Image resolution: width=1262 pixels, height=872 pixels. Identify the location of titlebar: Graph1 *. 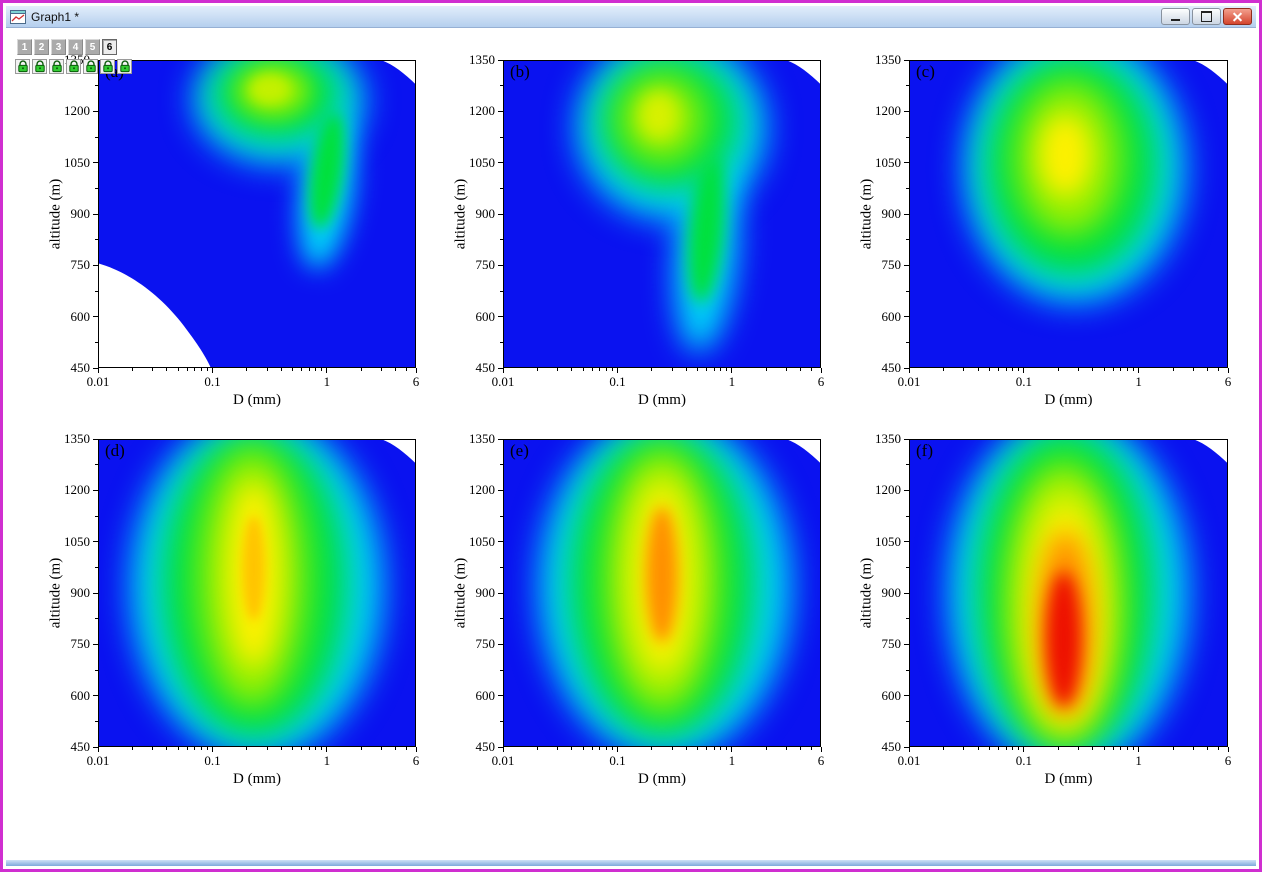
(631, 17).